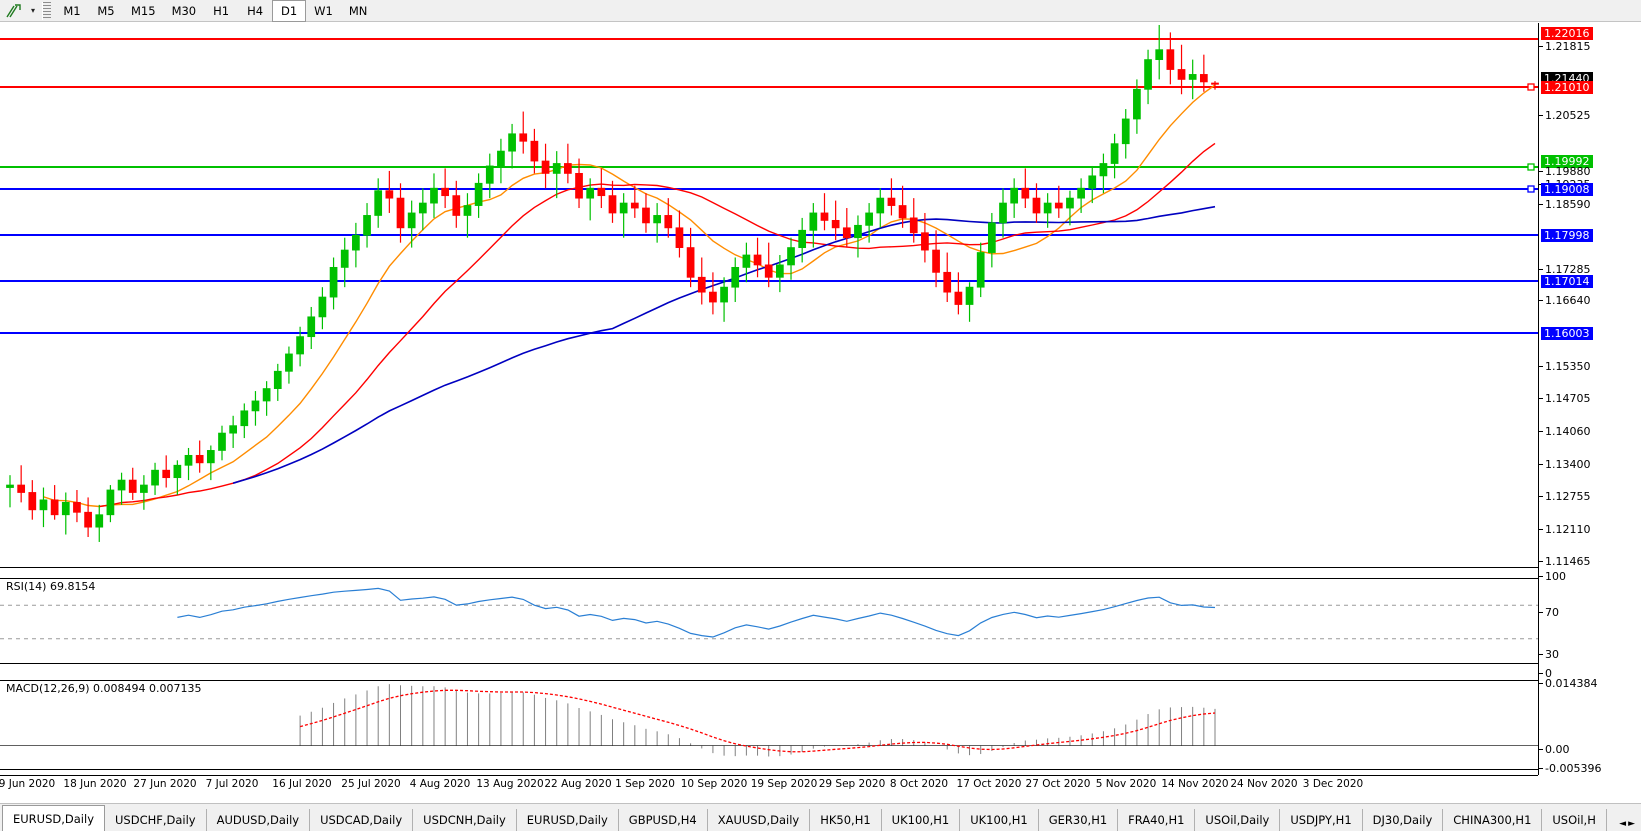 This screenshot has height=831, width=1641. I want to click on toolbar-grip, so click(46, 10).